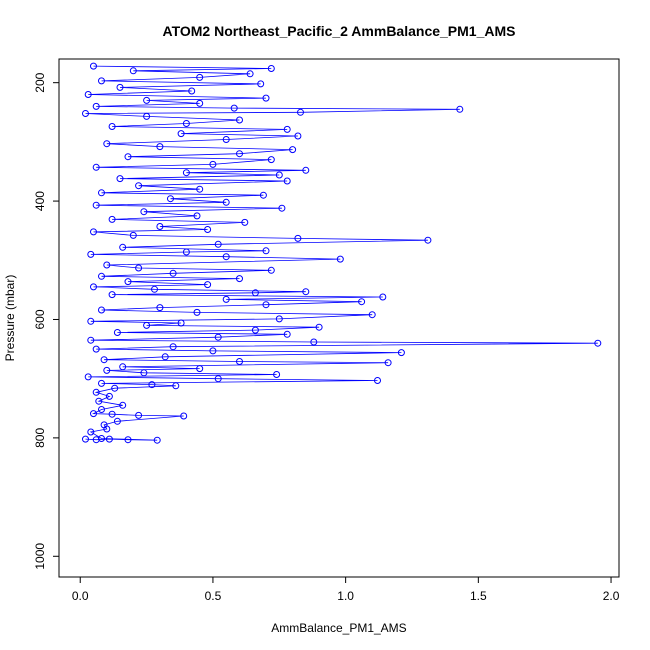  I want to click on y-tick-label: 1000, so click(40, 556).